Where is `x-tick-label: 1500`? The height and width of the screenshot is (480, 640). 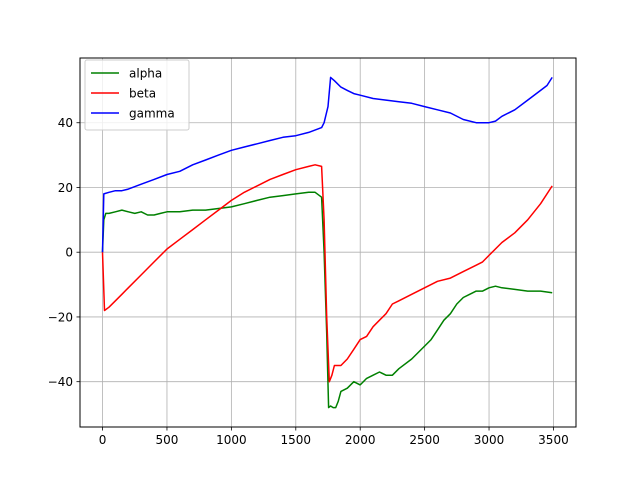 x-tick-label: 1500 is located at coordinates (296, 440).